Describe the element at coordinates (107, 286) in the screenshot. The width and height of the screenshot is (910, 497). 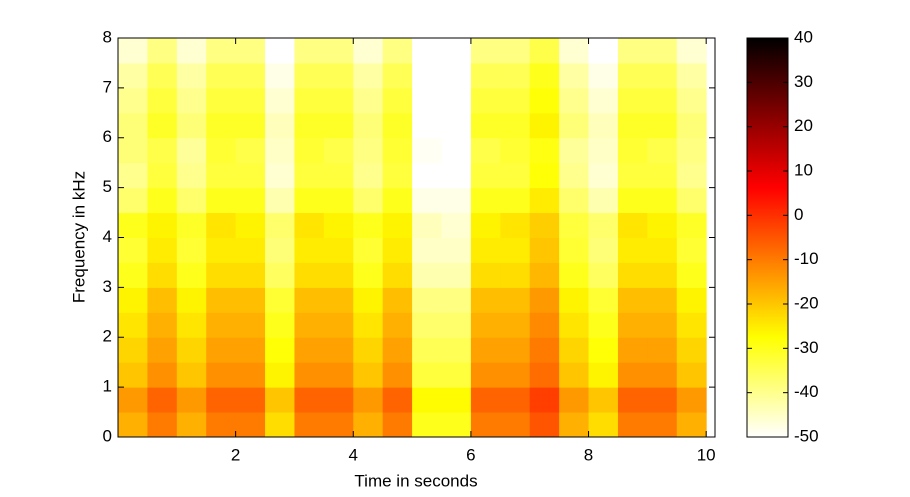
I see `y-tick-label: 3` at that location.